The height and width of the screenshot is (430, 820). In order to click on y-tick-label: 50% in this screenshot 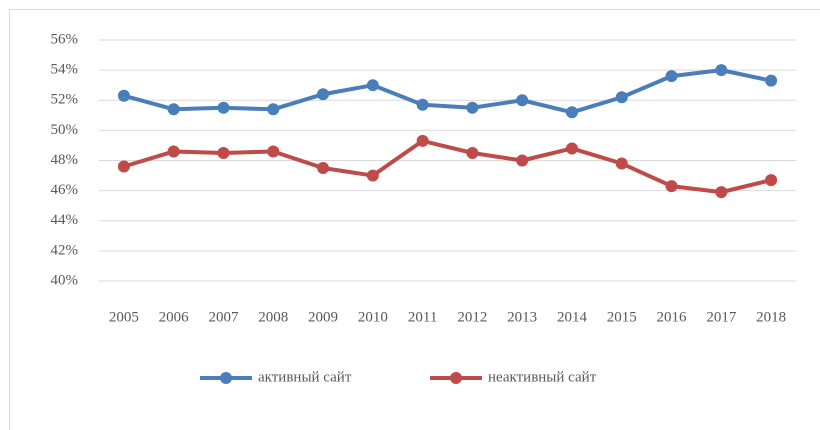, I will do `click(65, 130)`.